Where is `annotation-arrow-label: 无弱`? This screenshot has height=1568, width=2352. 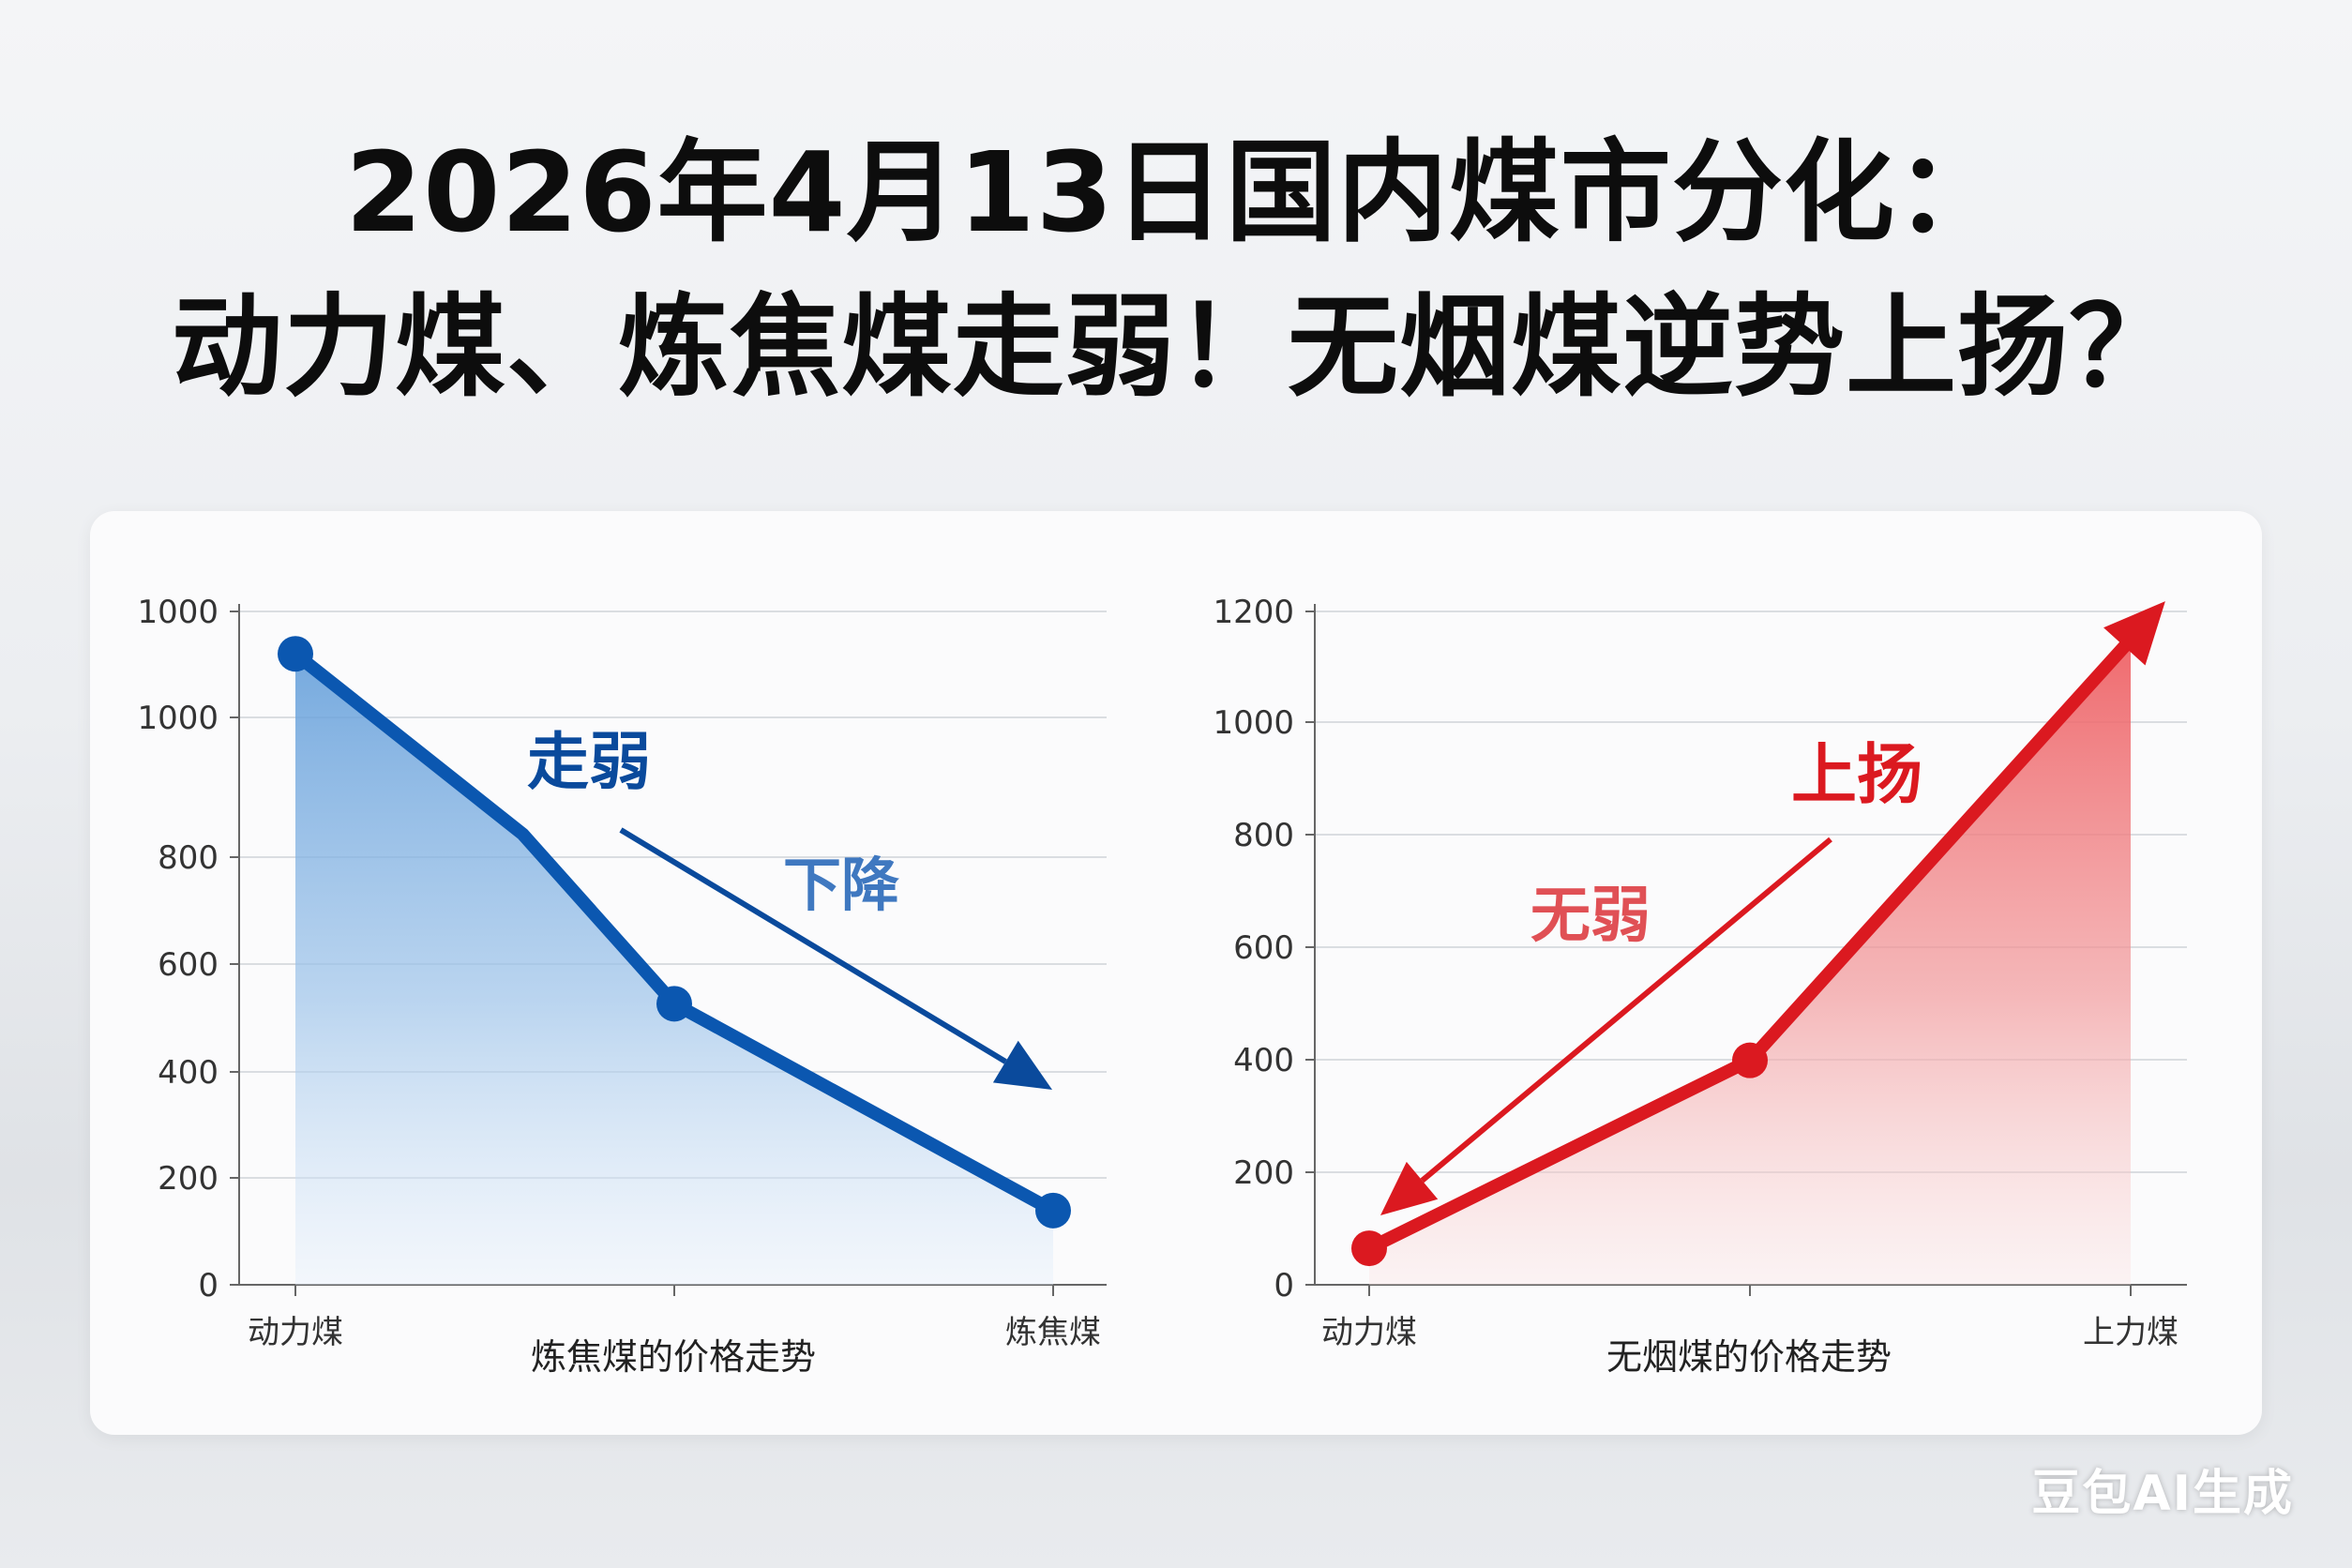 annotation-arrow-label: 无弱 is located at coordinates (1590, 916).